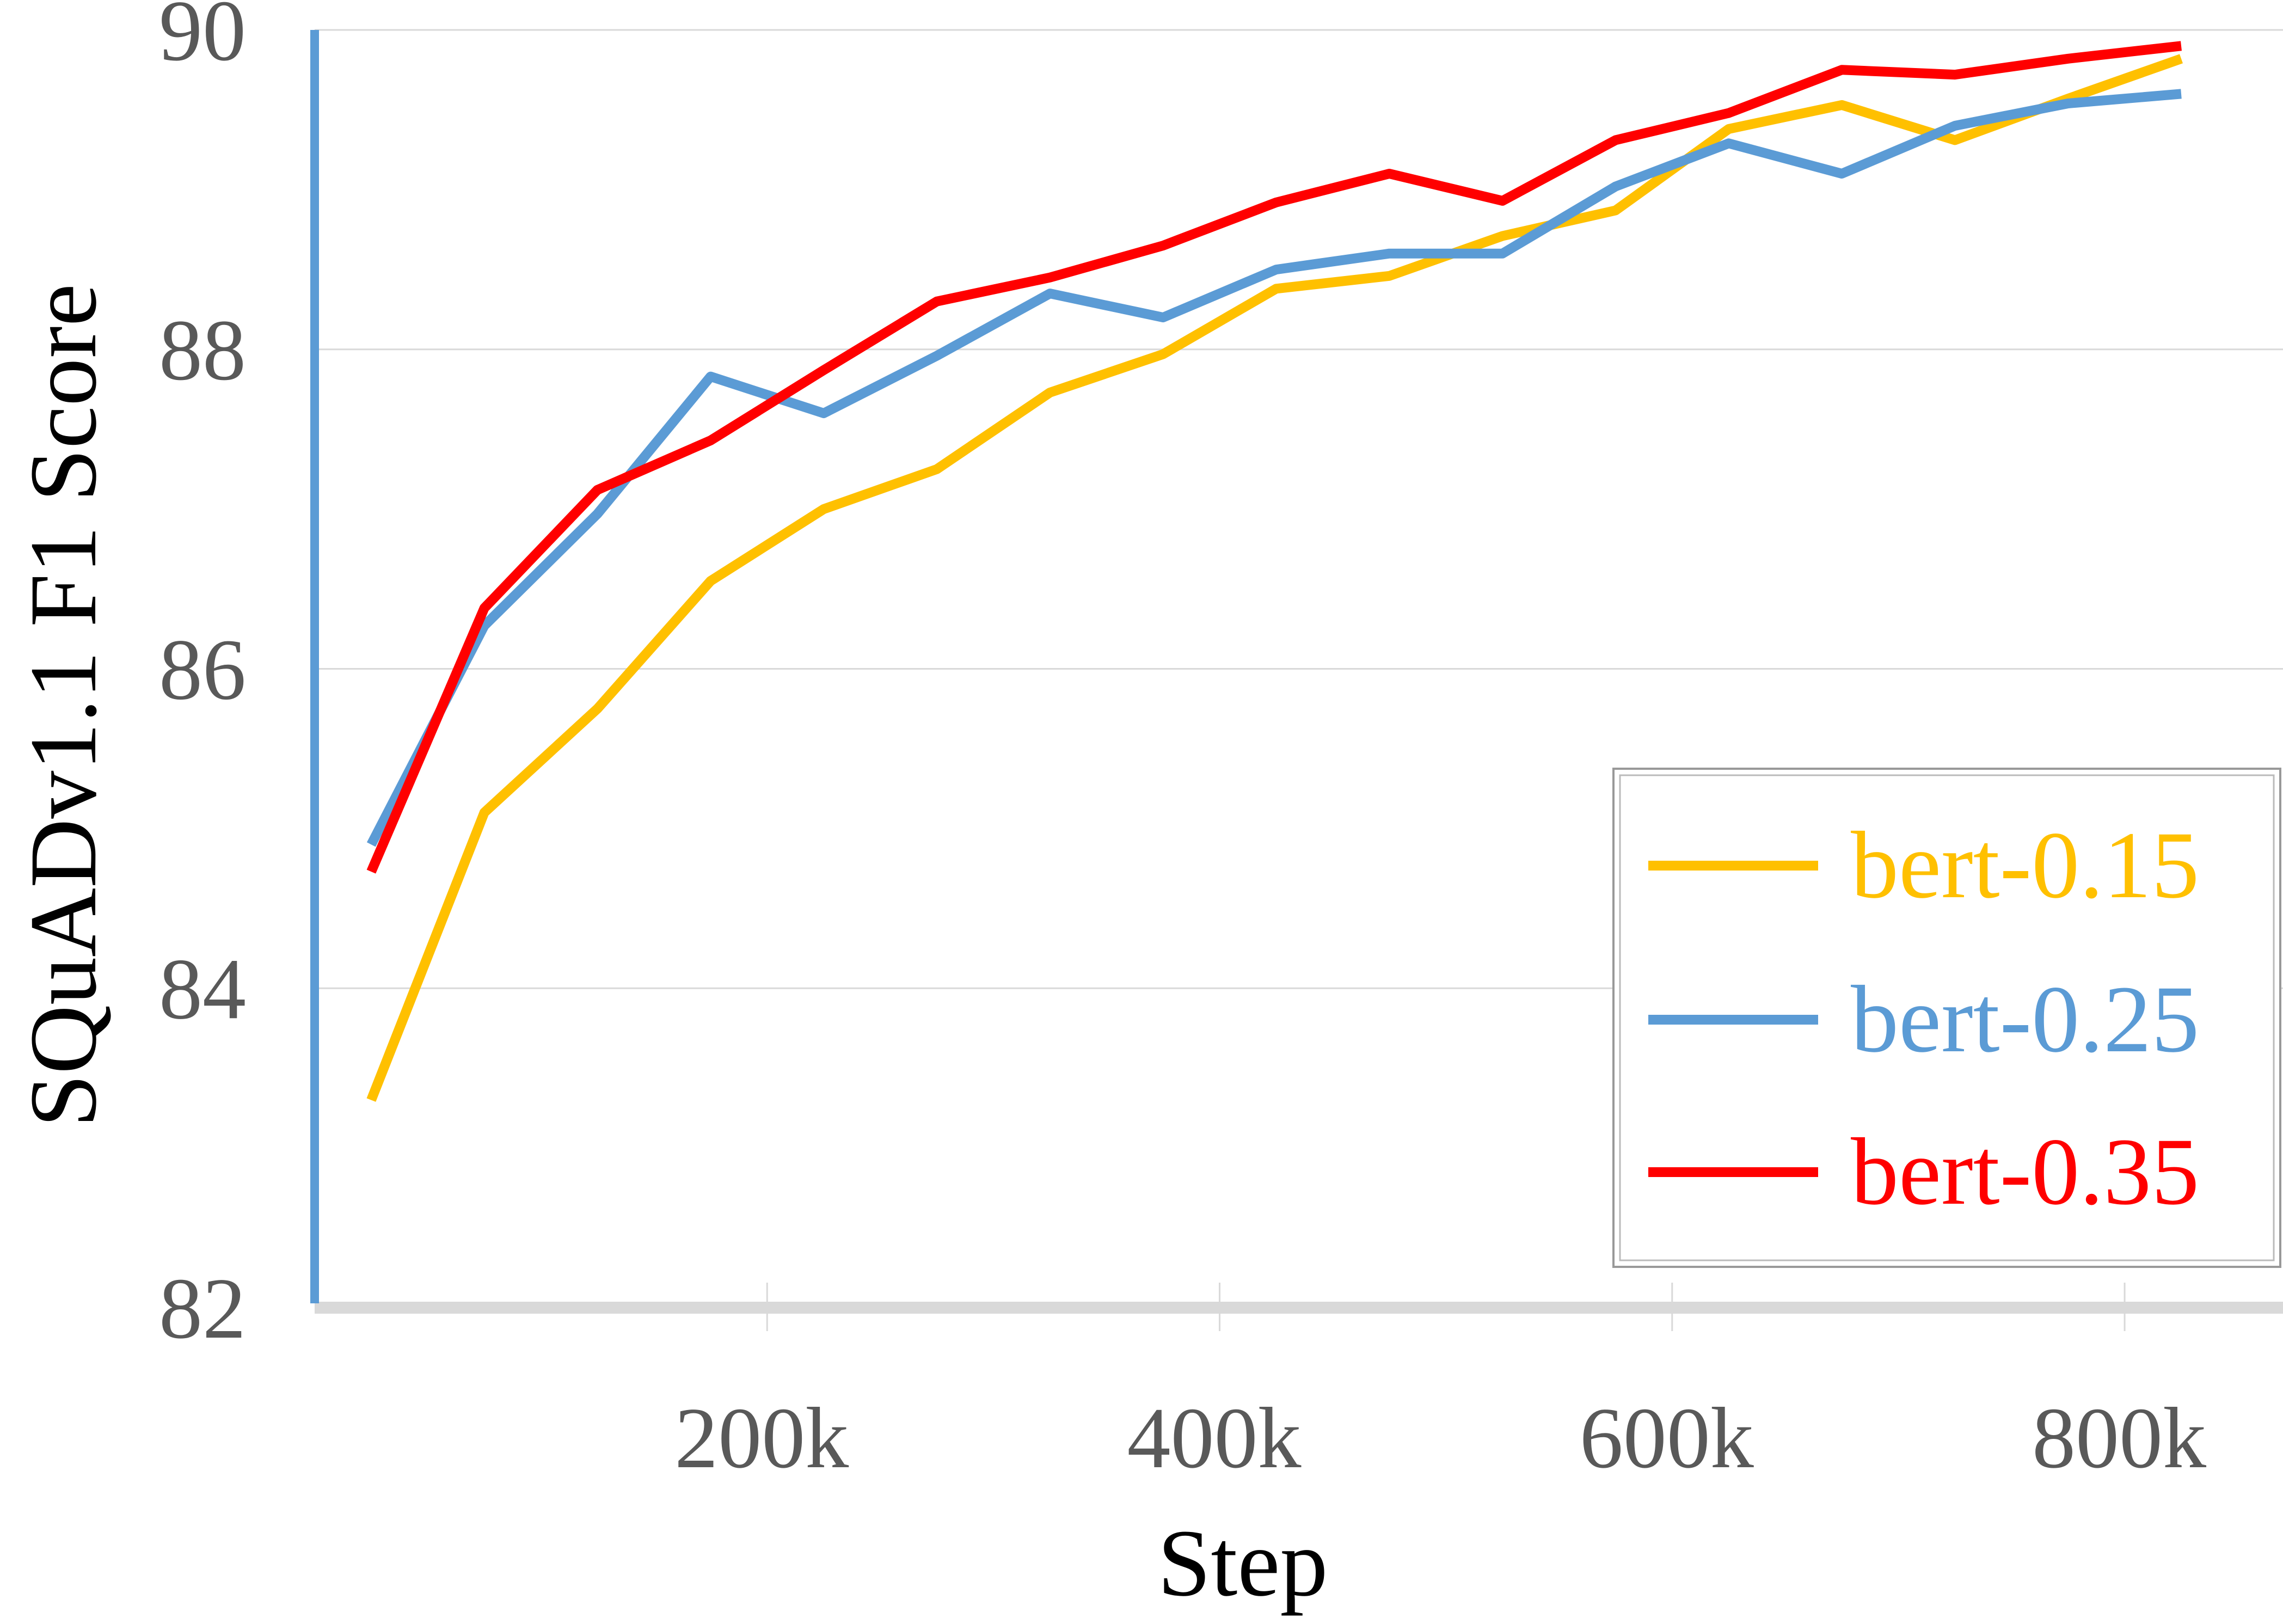 The width and height of the screenshot is (2283, 1624). I want to click on x-axis-title: Step, so click(1243, 1563).